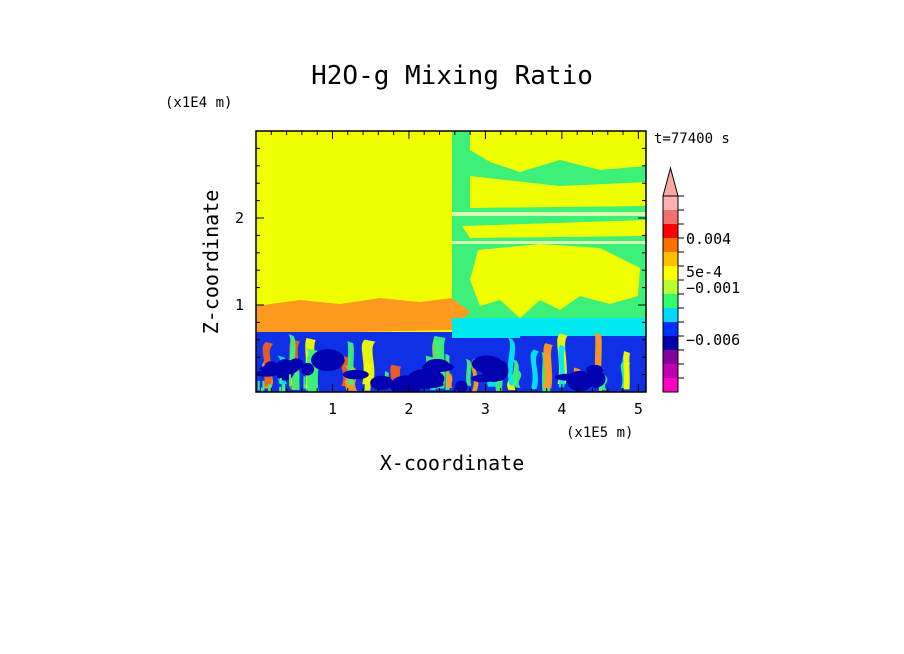 The height and width of the screenshot is (654, 904). I want to click on x-tick-label: 4, so click(561, 409).